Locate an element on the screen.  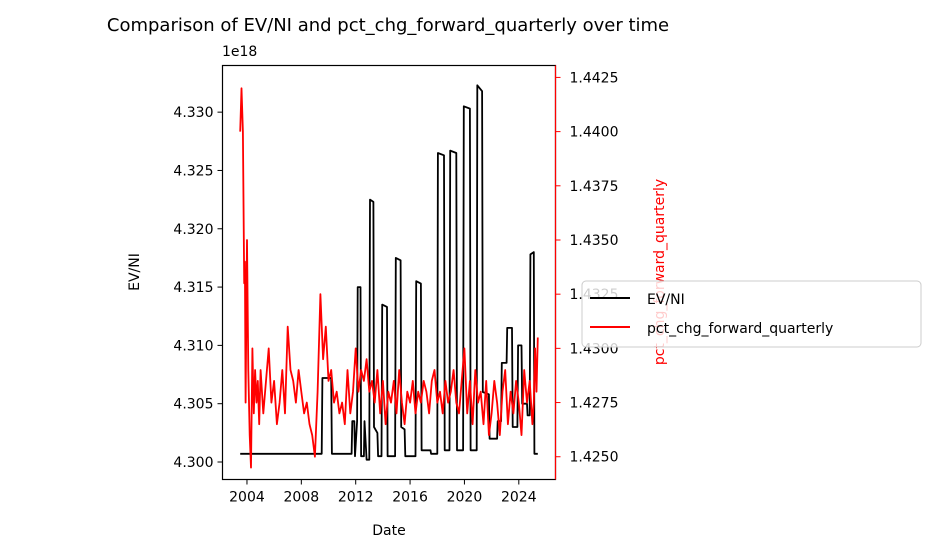
right-y-tick-label: 1.4425 is located at coordinates (594, 78).